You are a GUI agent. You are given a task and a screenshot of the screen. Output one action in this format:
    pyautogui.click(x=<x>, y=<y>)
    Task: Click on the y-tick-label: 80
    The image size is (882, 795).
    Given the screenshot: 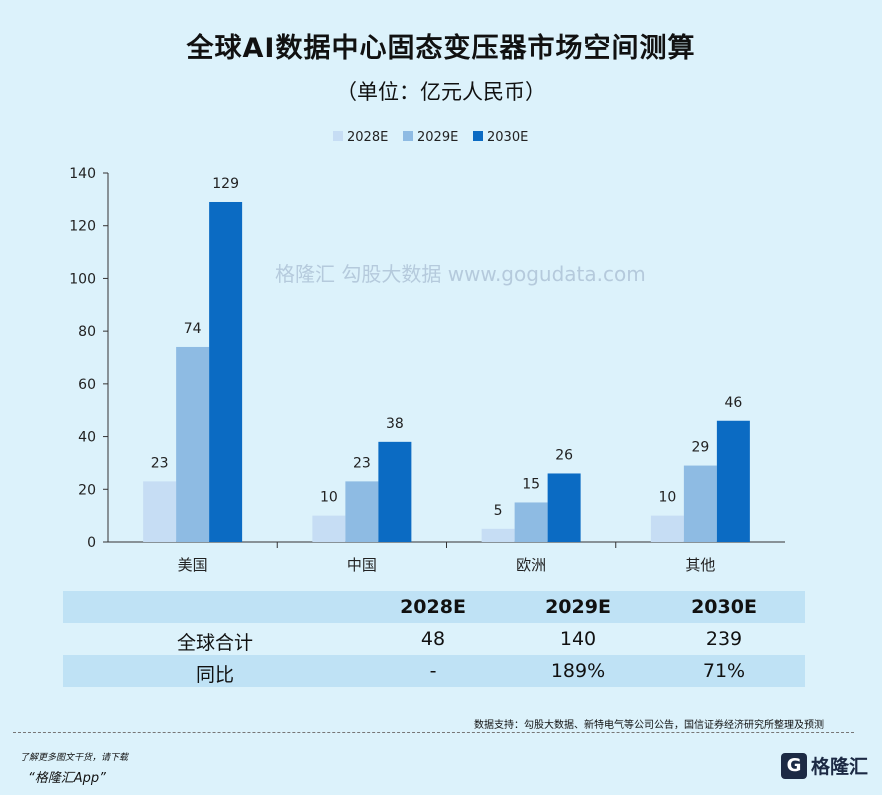 What is the action you would take?
    pyautogui.click(x=87, y=332)
    